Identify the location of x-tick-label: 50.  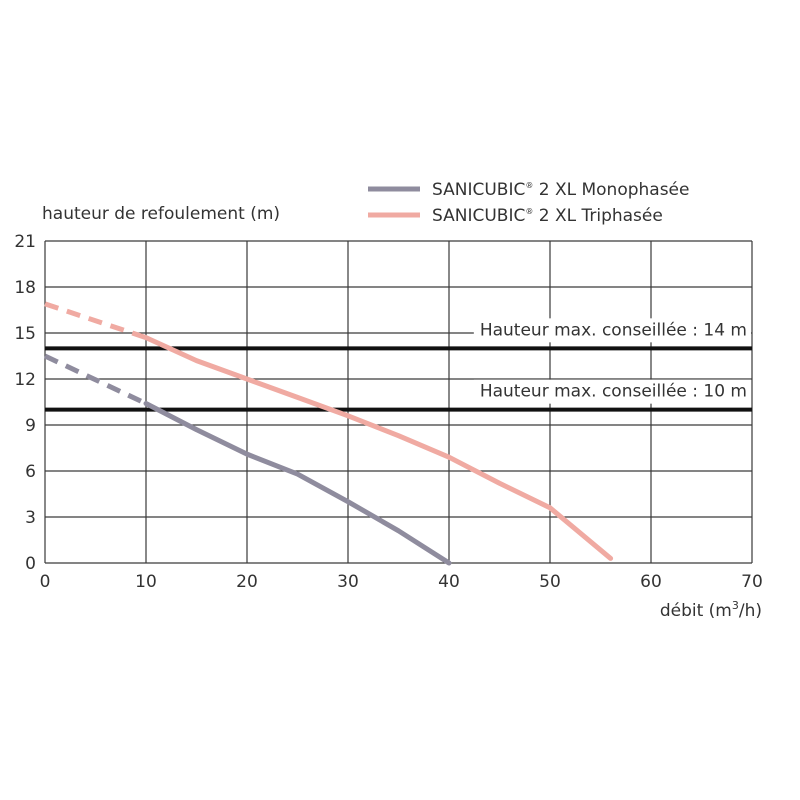
(550, 582).